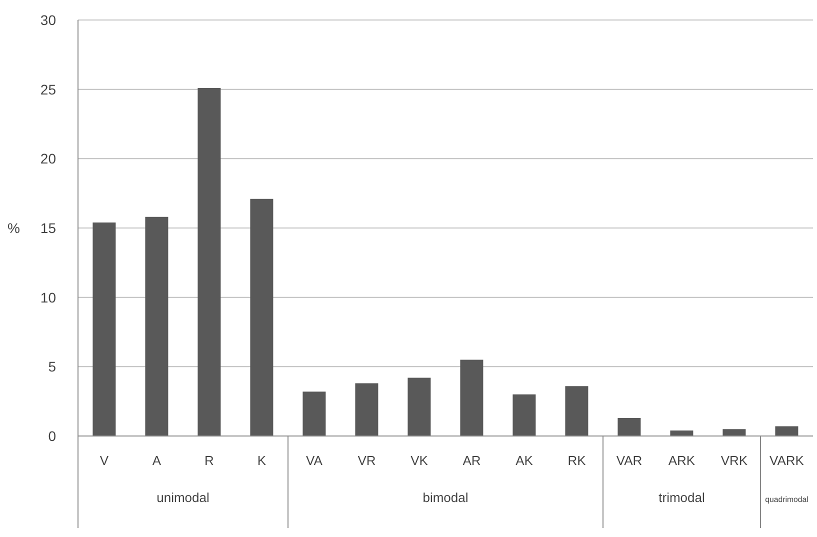 This screenshot has width=817, height=537. I want to click on x-tick-label: ARK, so click(682, 460).